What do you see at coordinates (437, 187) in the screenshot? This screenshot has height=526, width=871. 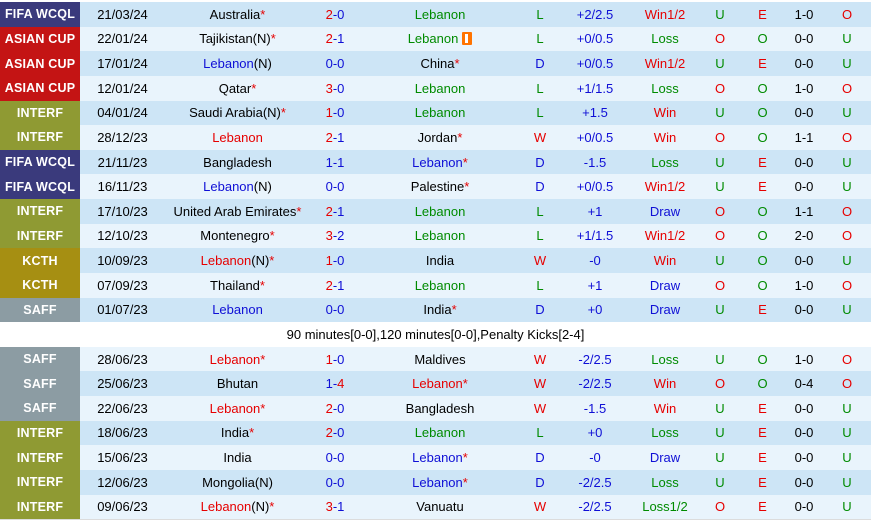 I see `away-team-link: Palestine` at bounding box center [437, 187].